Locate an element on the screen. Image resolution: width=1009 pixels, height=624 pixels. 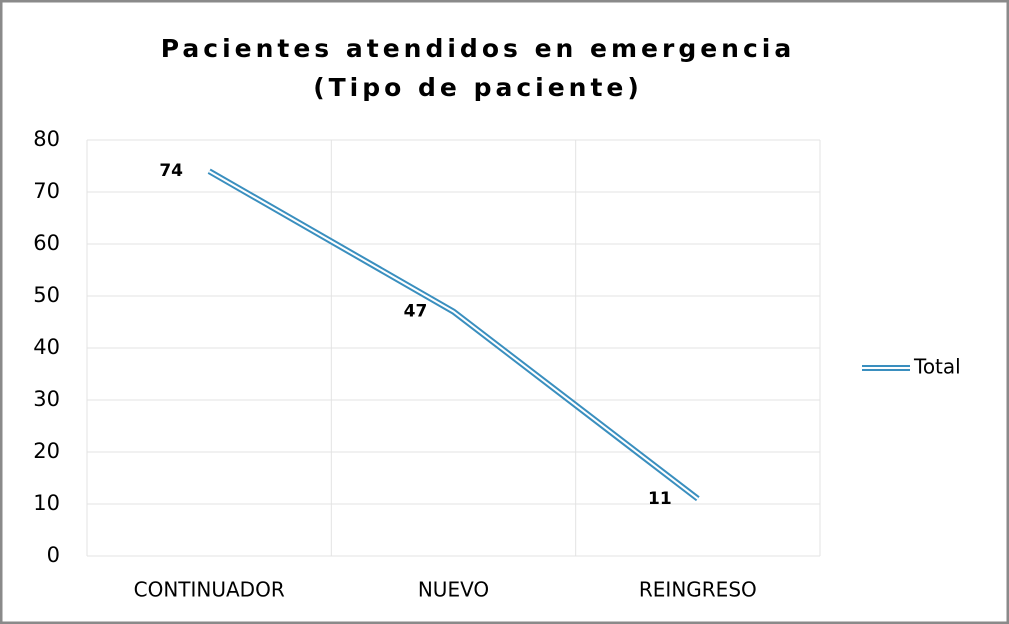
data-label: 11 is located at coordinates (660, 499).